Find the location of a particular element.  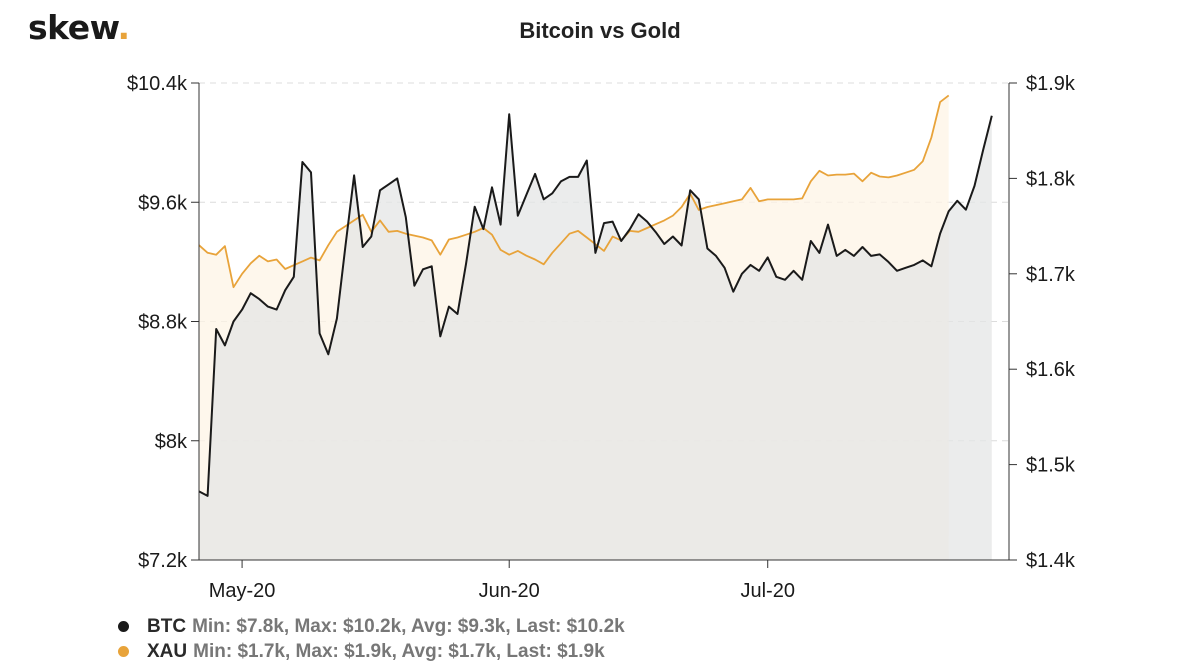

y-left-tick-label-4: $10.4k is located at coordinates (157, 84).